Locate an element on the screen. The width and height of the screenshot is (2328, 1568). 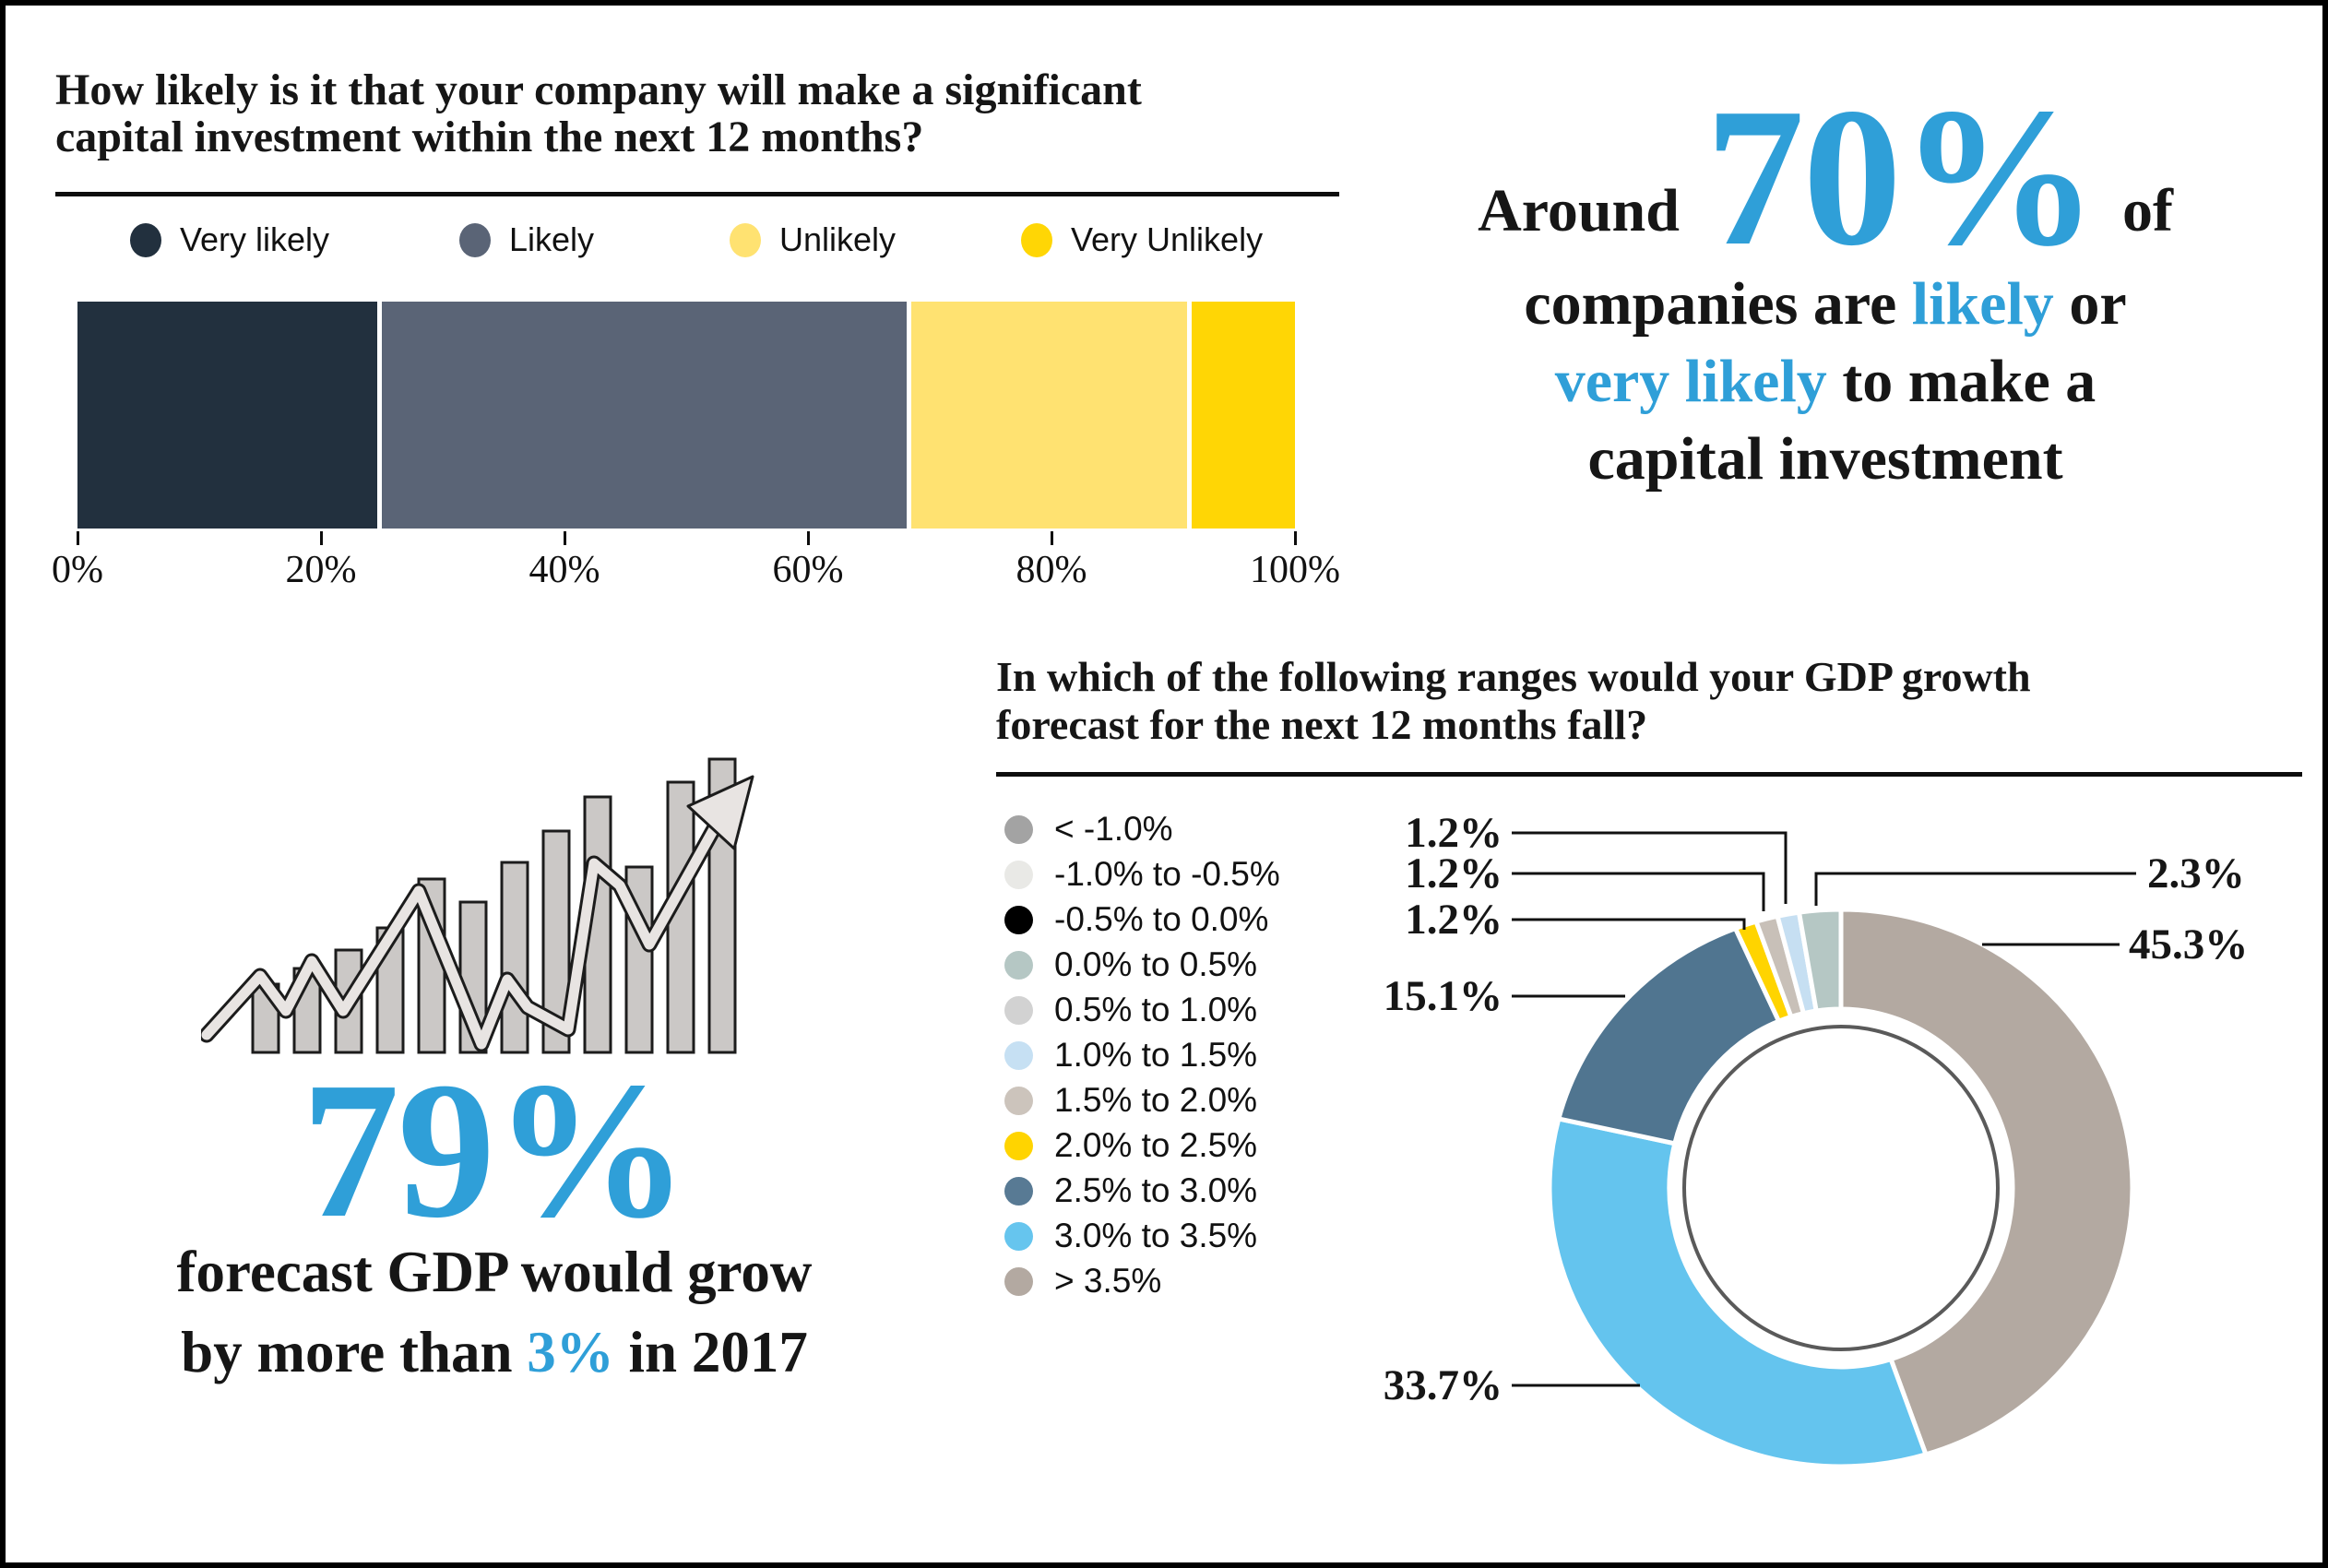
capex-callout-line2: companies are likely or is located at coordinates (1825, 304).